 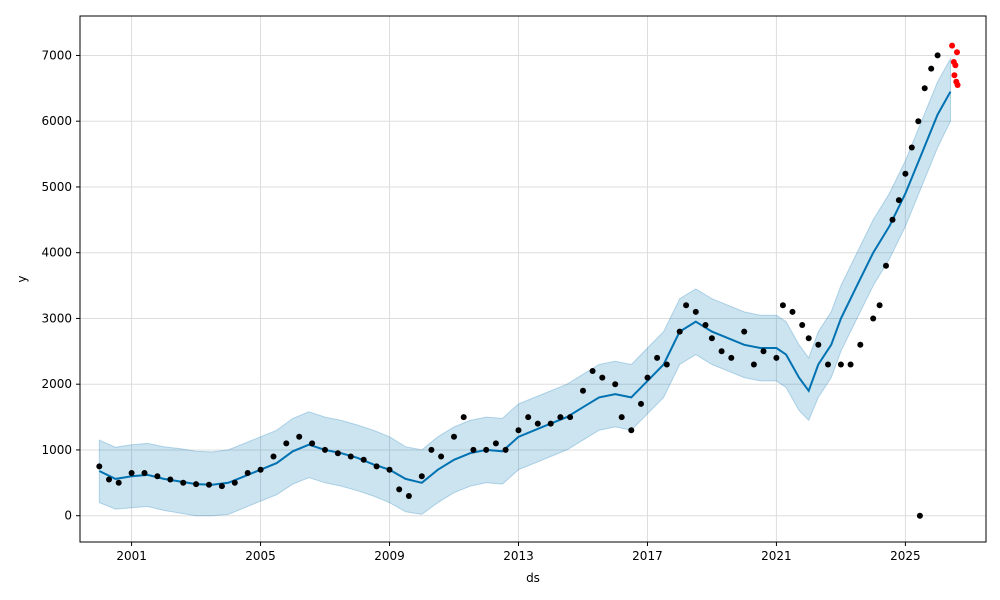 I want to click on y-tick-label: 7000, so click(x=56, y=55).